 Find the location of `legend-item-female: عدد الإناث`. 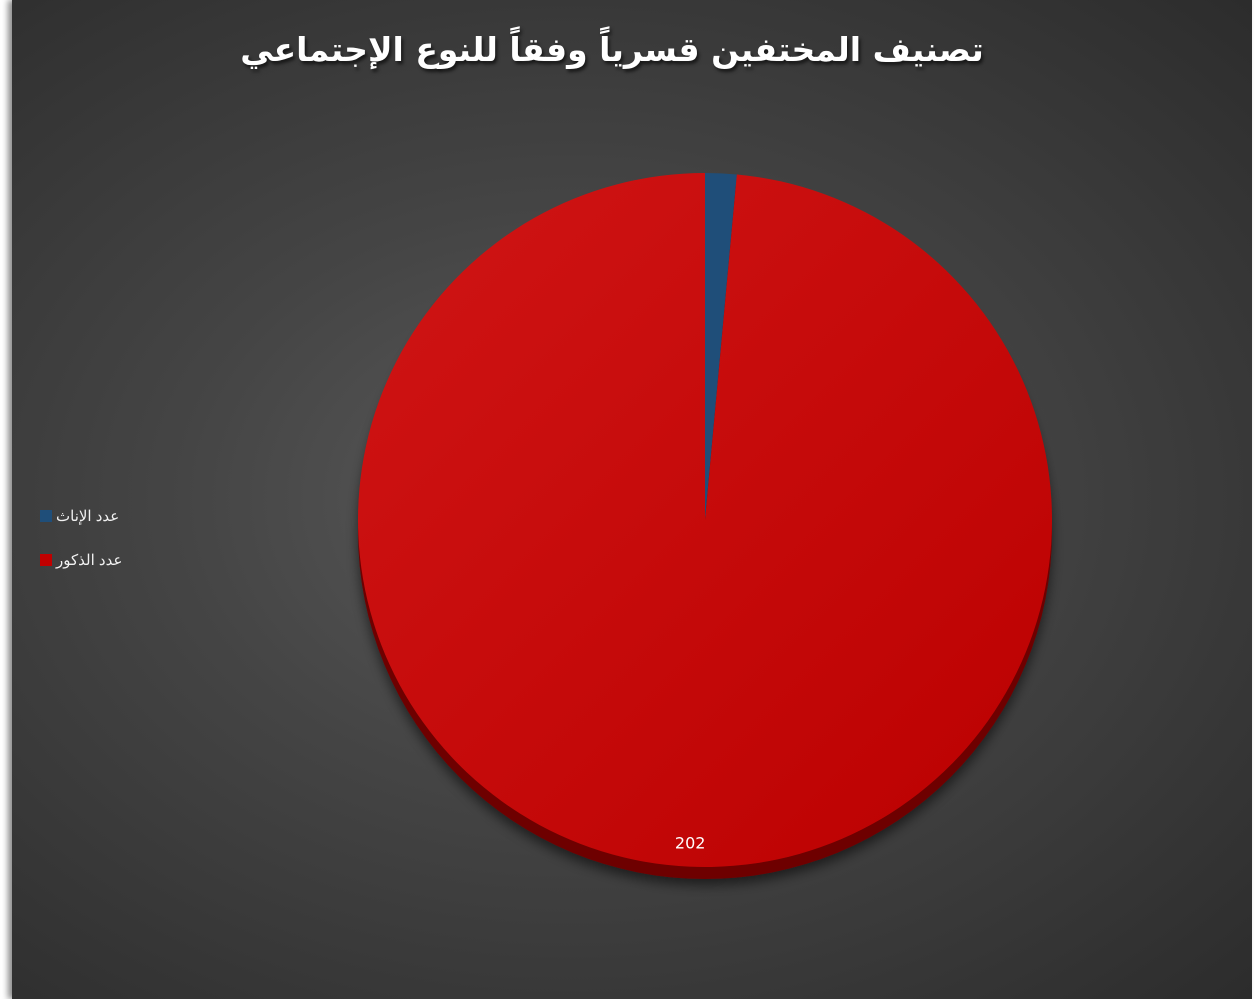

legend-item-female: عدد الإناث is located at coordinates (100, 516).